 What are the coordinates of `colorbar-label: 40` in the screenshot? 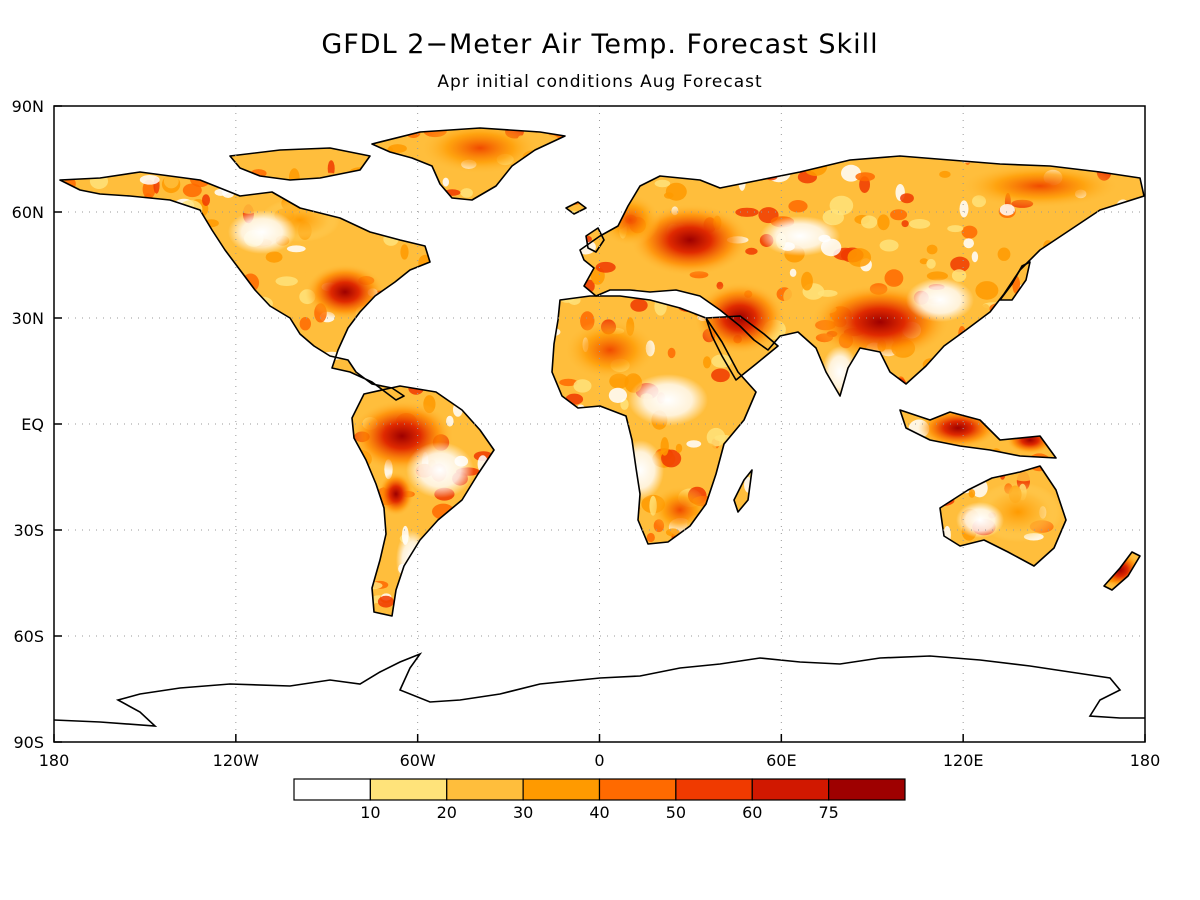 It's located at (599, 812).